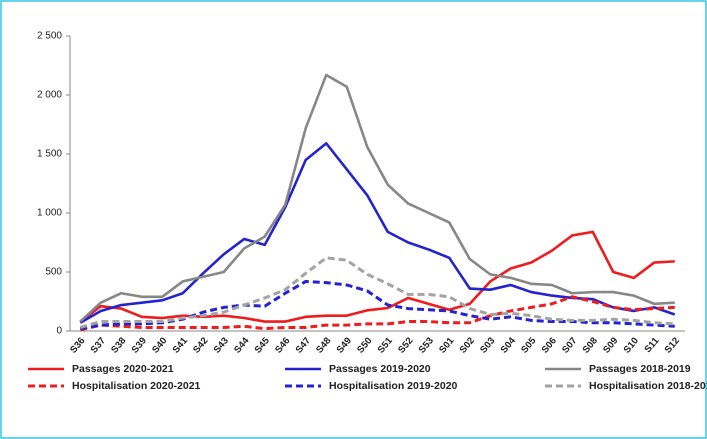 The height and width of the screenshot is (439, 707). What do you see at coordinates (123, 369) in the screenshot?
I see `legend-label: Passages 2020-2021` at bounding box center [123, 369].